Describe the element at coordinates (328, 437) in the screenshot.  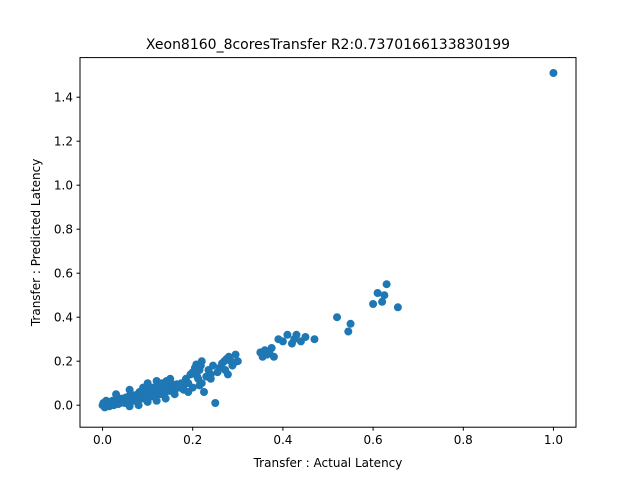
I see `x-ticks: 0.0 0.2 0.4 0.6 0.8 1.0` at that location.